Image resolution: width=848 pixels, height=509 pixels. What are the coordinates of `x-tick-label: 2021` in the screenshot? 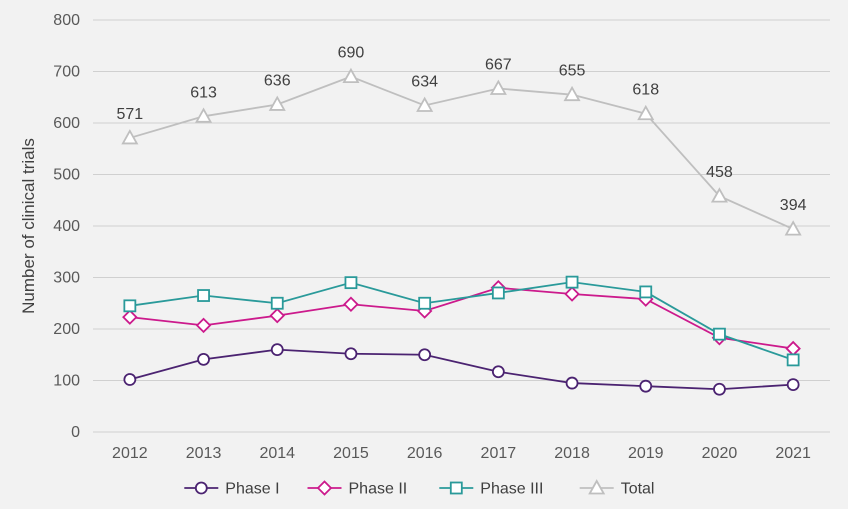 It's located at (793, 453).